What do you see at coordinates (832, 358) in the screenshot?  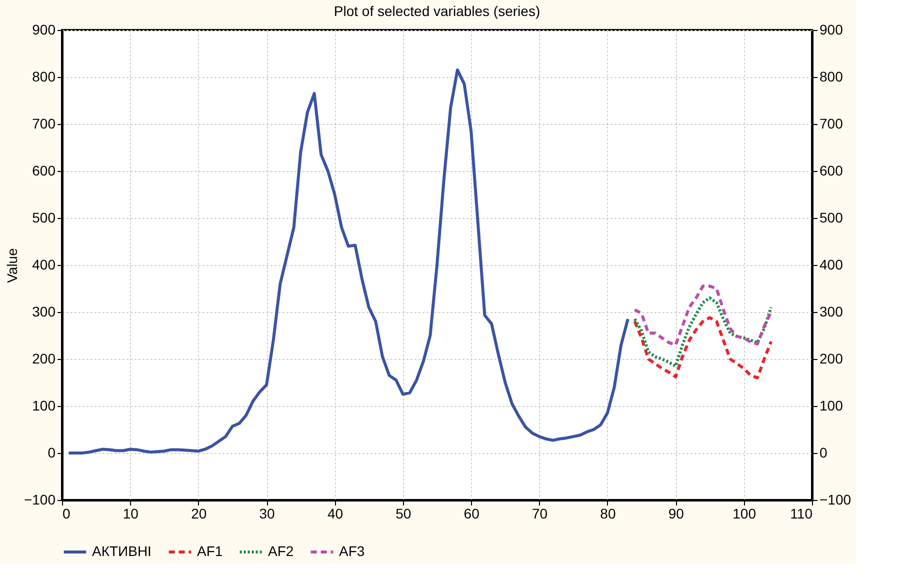 I see `y2-tick-label: 200` at bounding box center [832, 358].